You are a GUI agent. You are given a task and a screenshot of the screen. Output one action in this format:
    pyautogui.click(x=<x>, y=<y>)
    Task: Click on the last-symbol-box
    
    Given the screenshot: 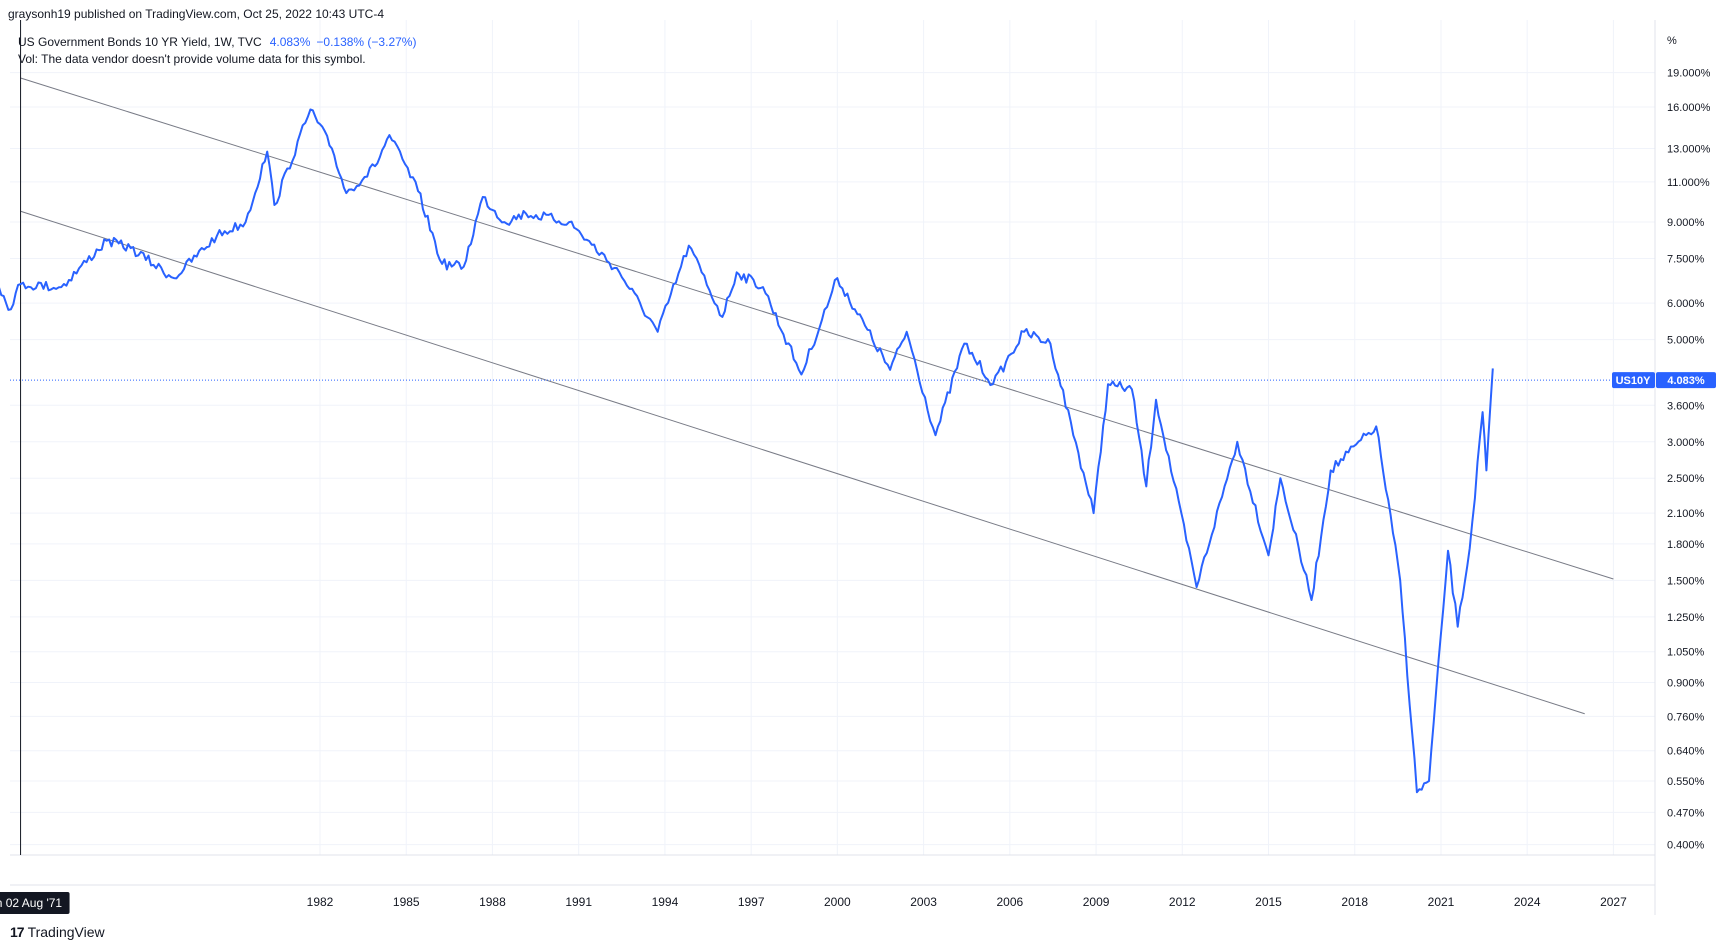 What is the action you would take?
    pyautogui.click(x=1633, y=380)
    